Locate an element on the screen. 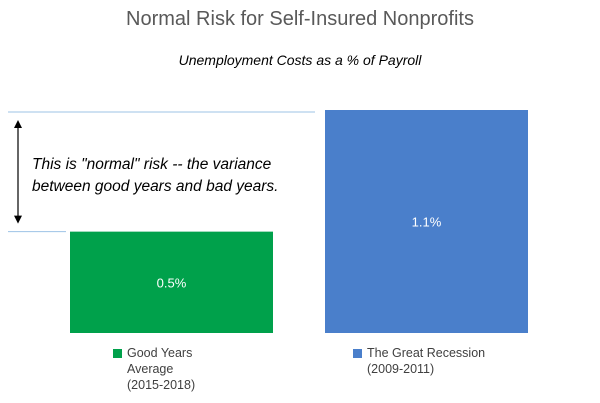  bar-good-years is located at coordinates (171, 282).